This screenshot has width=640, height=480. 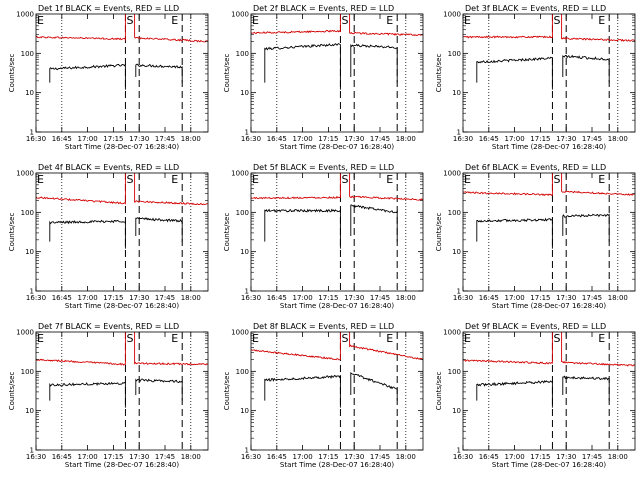 What do you see at coordinates (323, 167) in the screenshot?
I see `panel-title: Det 5f BLACK = Events, RED = LLD` at bounding box center [323, 167].